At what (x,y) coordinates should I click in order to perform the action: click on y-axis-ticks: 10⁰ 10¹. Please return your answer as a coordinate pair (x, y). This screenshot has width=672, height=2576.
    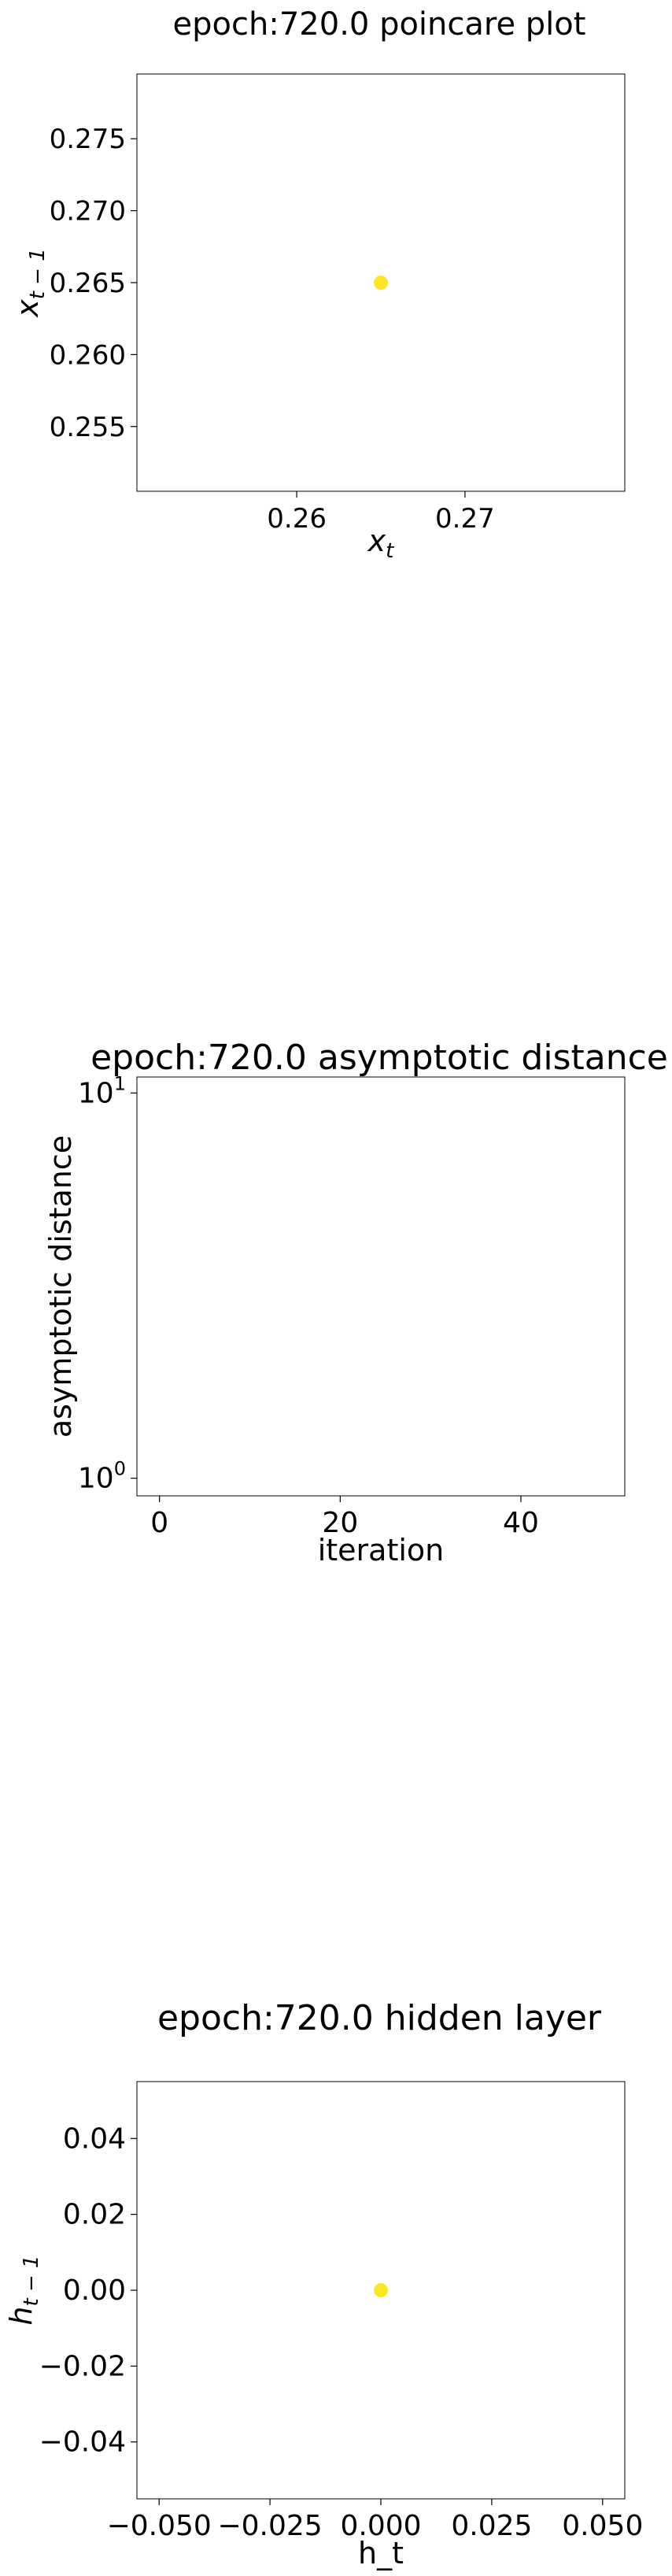
    Looking at the image, I should click on (107, 1283).